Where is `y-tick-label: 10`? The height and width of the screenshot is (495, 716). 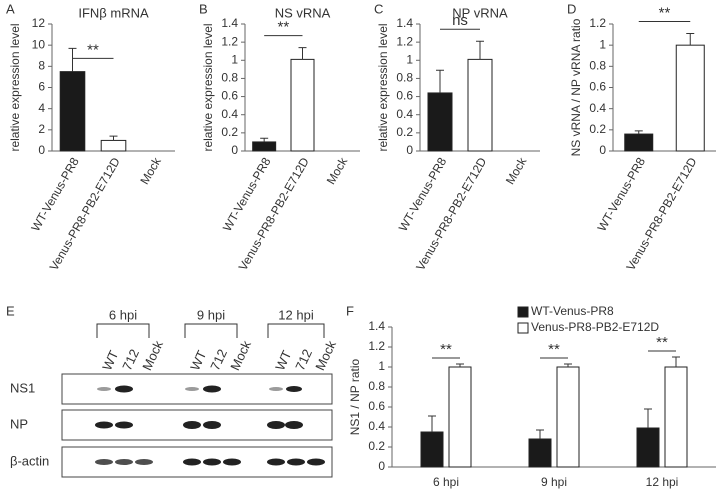
y-tick-label: 10 is located at coordinates (39, 44).